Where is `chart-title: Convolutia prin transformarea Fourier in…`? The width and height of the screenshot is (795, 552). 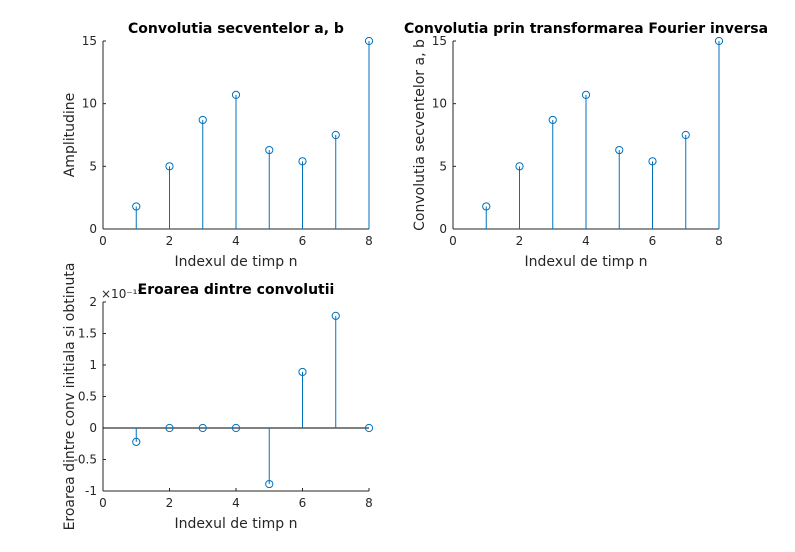 chart-title: Convolutia prin transformarea Fourier in… is located at coordinates (586, 29).